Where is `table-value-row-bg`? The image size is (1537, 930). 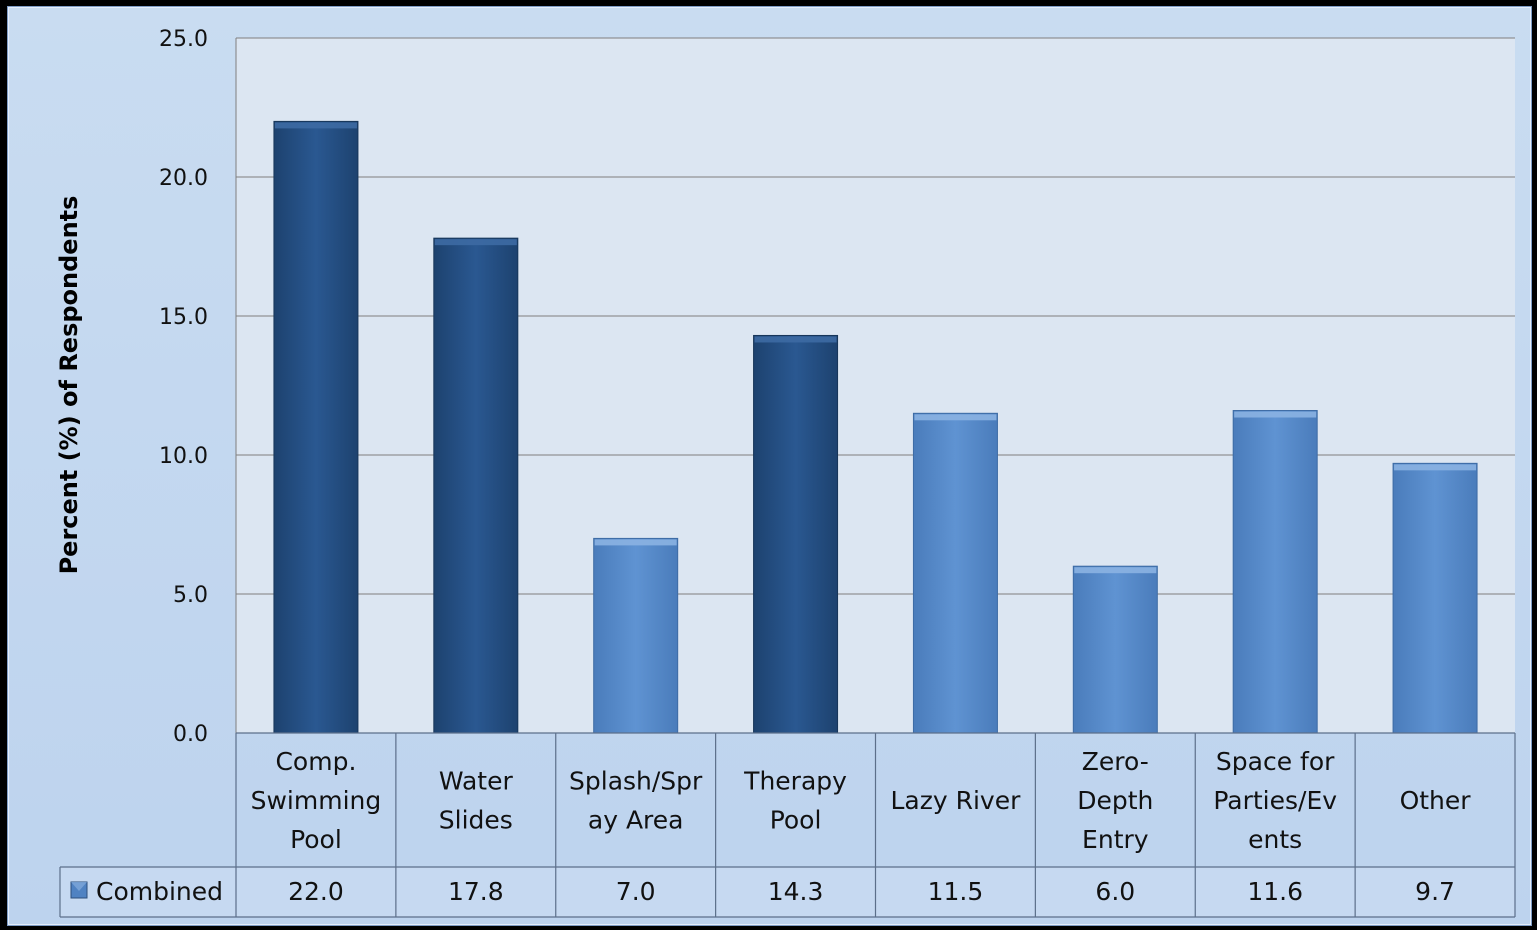
table-value-row-bg is located at coordinates (787, 892).